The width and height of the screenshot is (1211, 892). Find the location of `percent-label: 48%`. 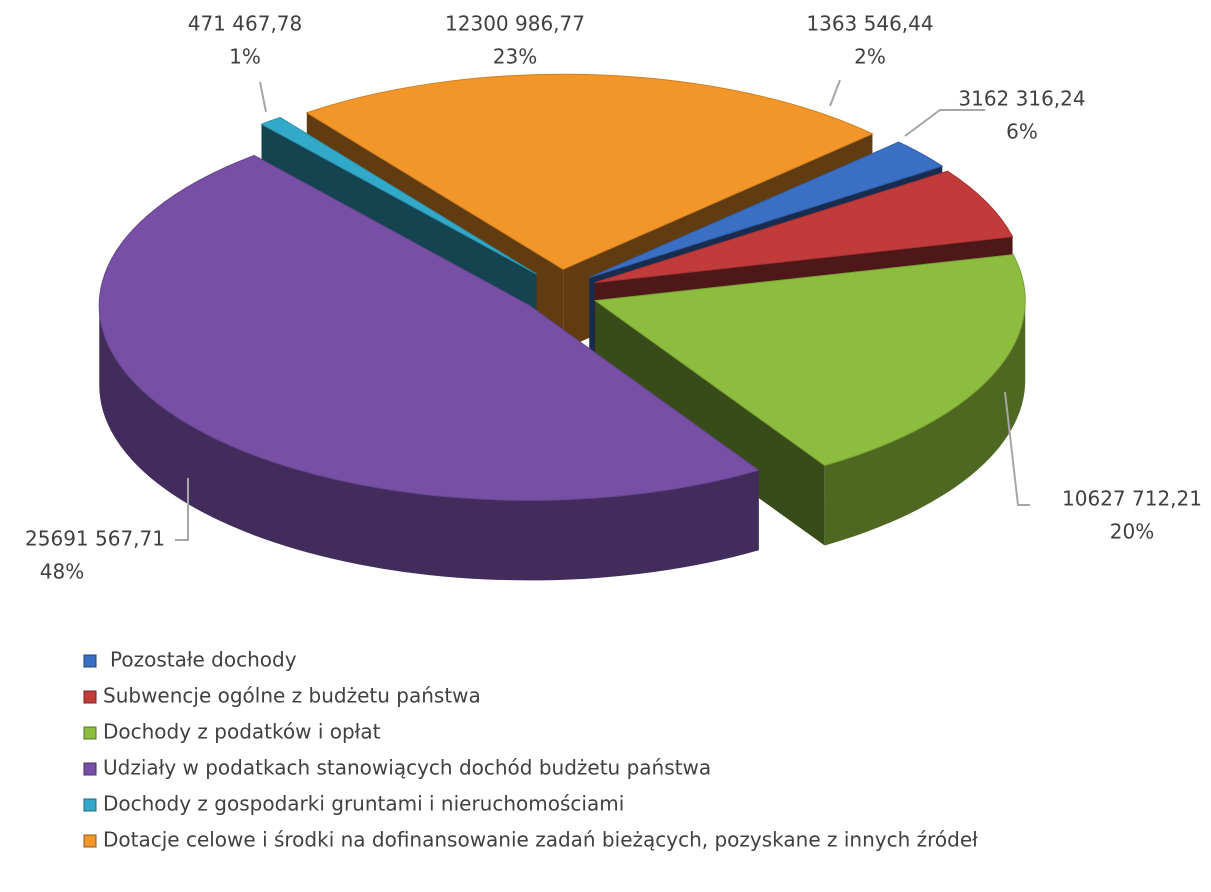

percent-label: 48% is located at coordinates (62, 572).